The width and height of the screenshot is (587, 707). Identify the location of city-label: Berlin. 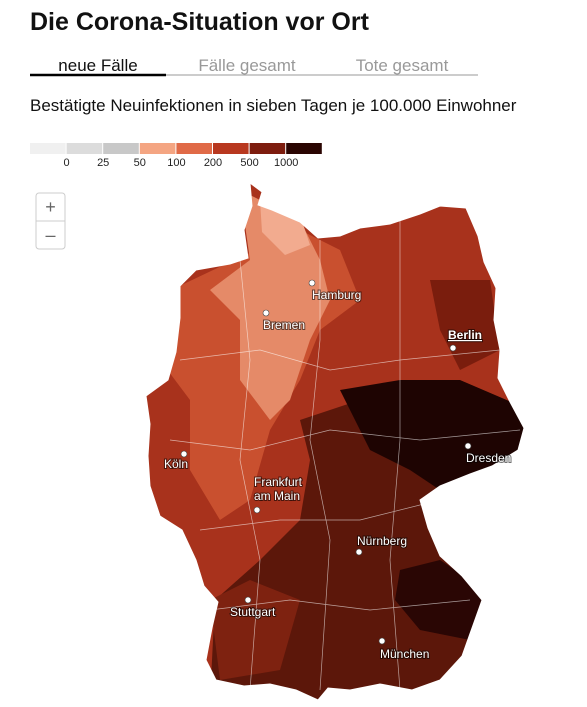
(465, 335).